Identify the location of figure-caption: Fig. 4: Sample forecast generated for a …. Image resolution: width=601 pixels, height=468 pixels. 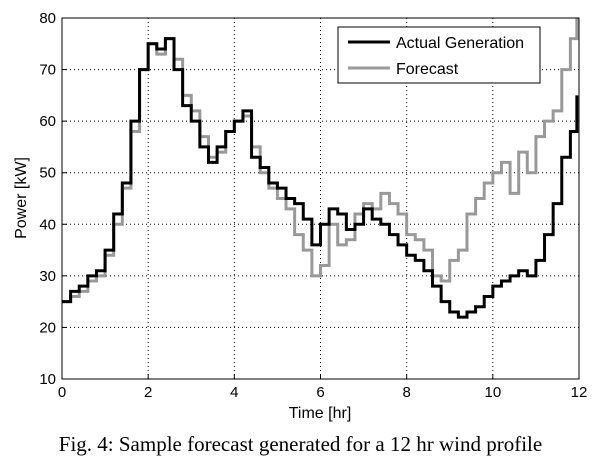
(300, 444).